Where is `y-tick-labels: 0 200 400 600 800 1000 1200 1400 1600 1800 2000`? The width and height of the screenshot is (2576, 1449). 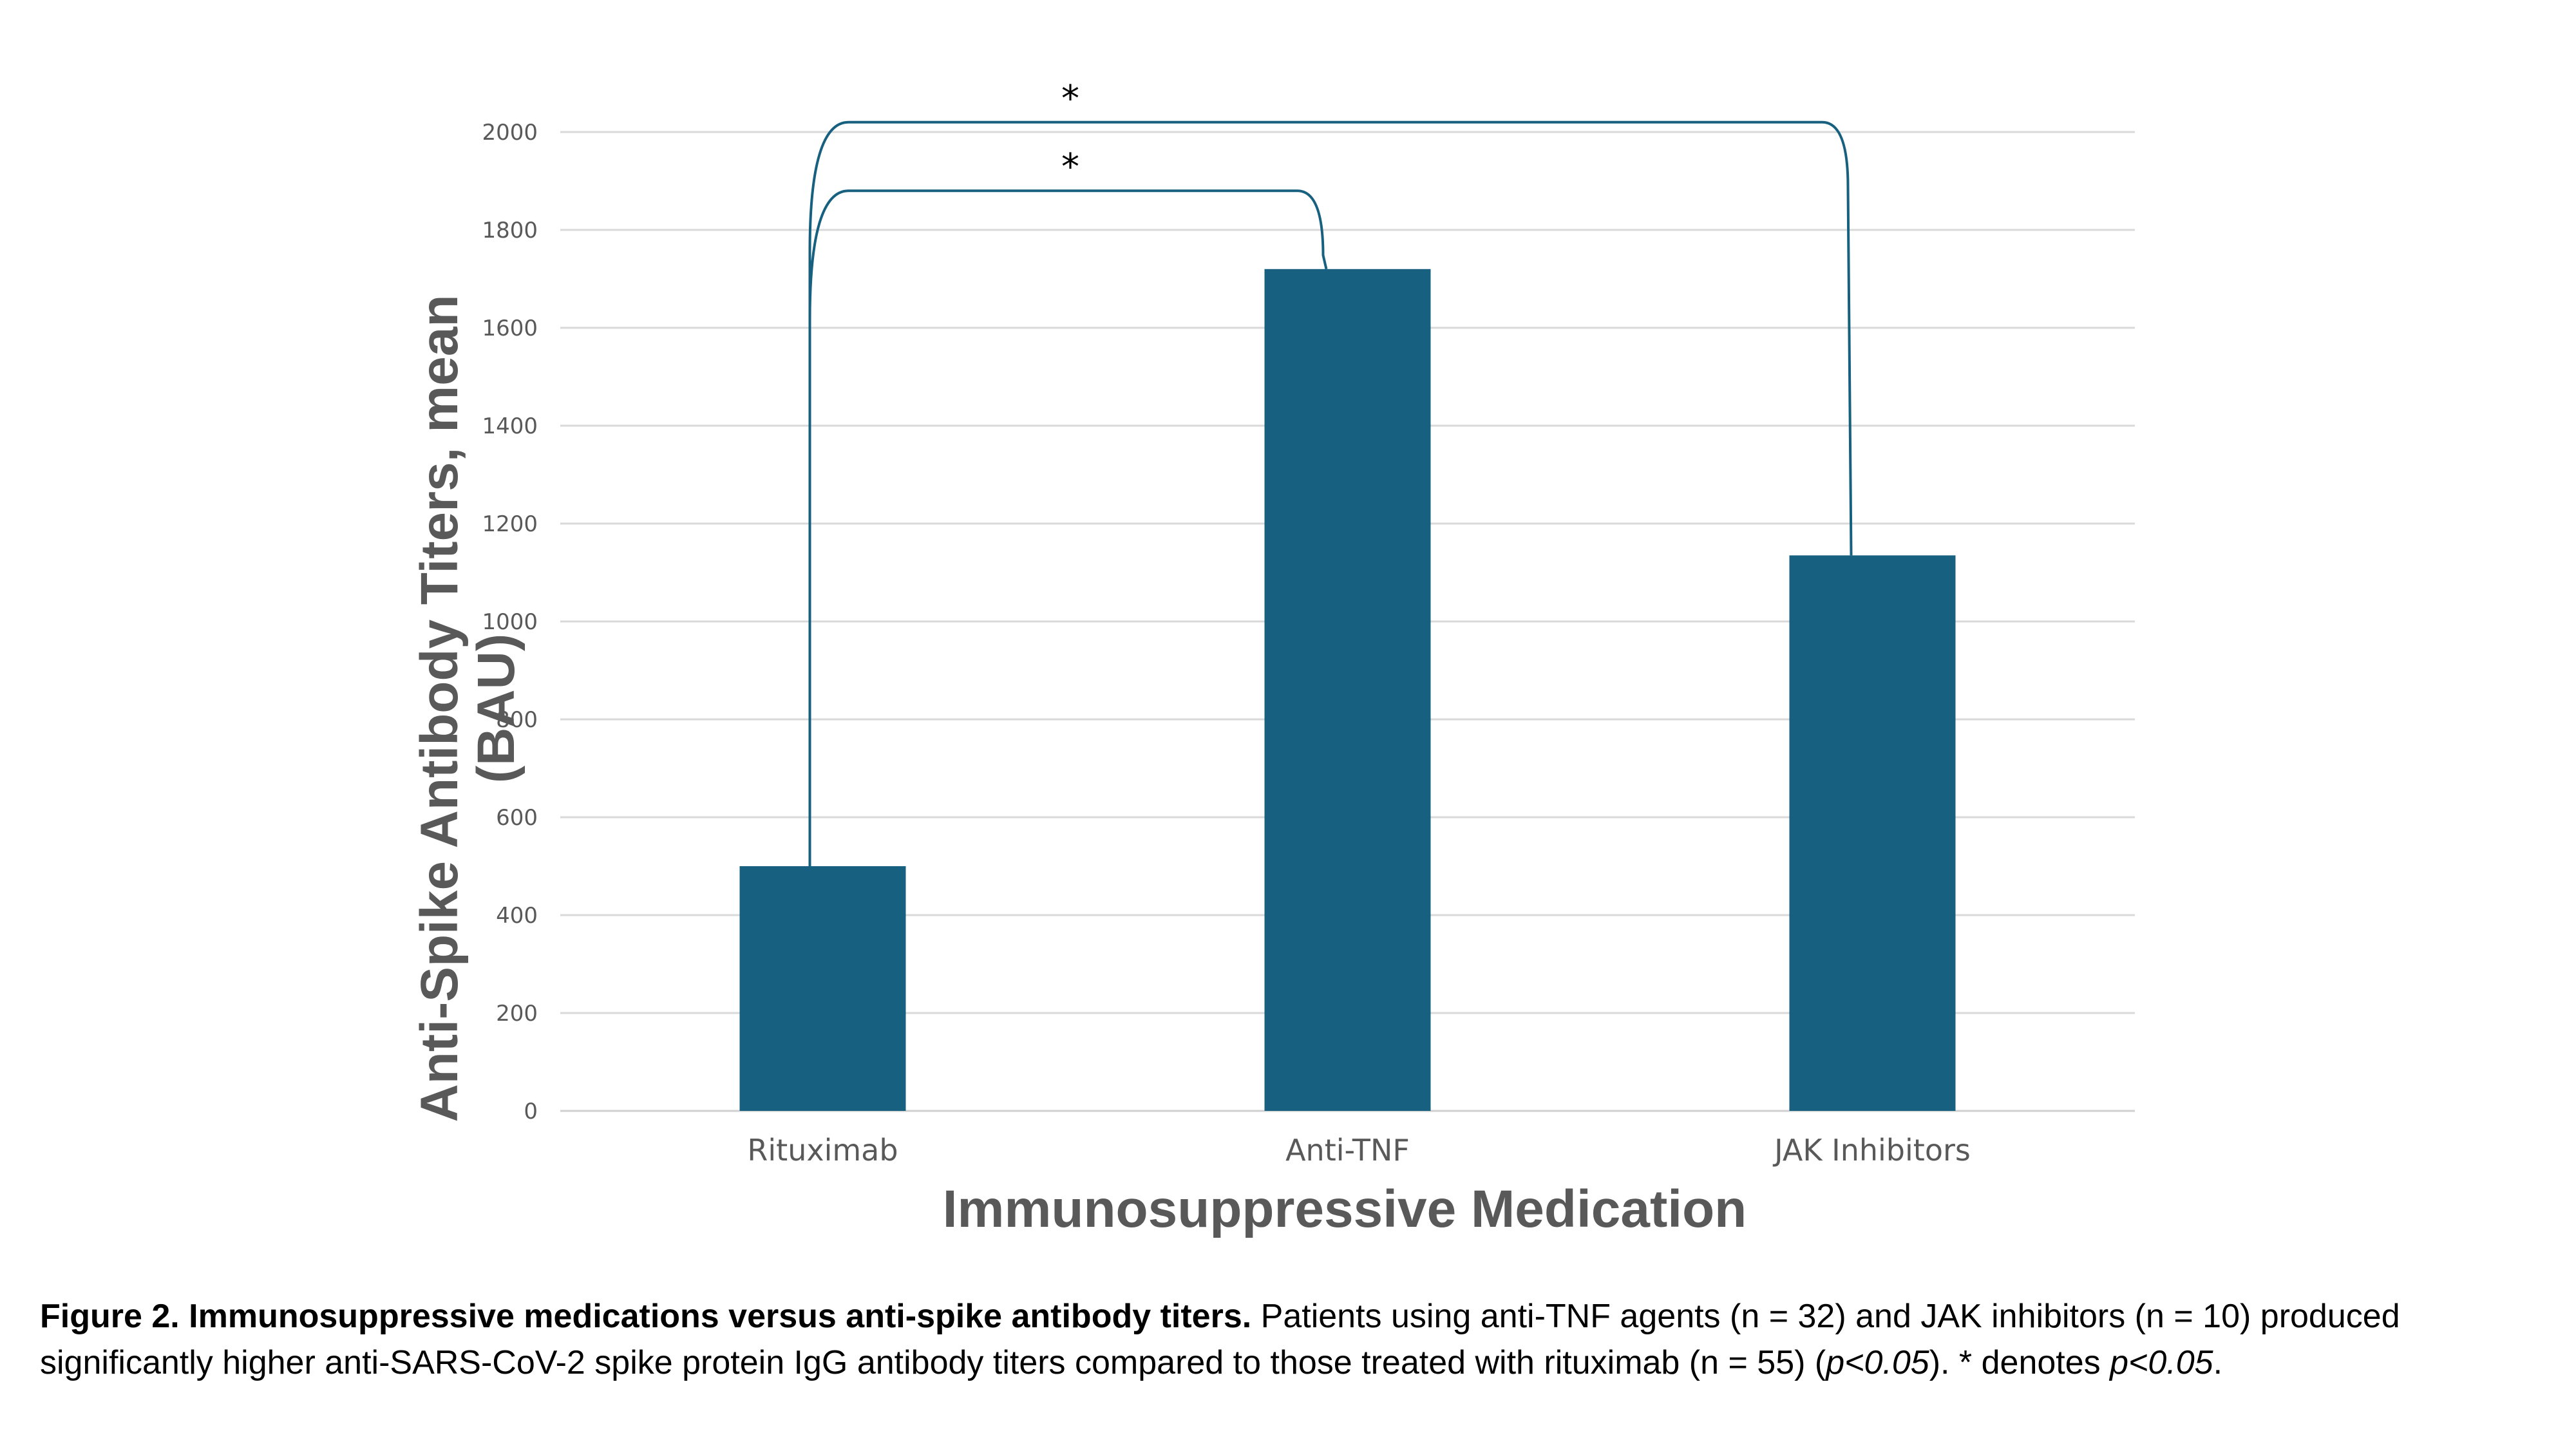 y-tick-labels: 0 200 400 600 800 1000 1200 1400 1600 1800 2000 is located at coordinates (510, 622).